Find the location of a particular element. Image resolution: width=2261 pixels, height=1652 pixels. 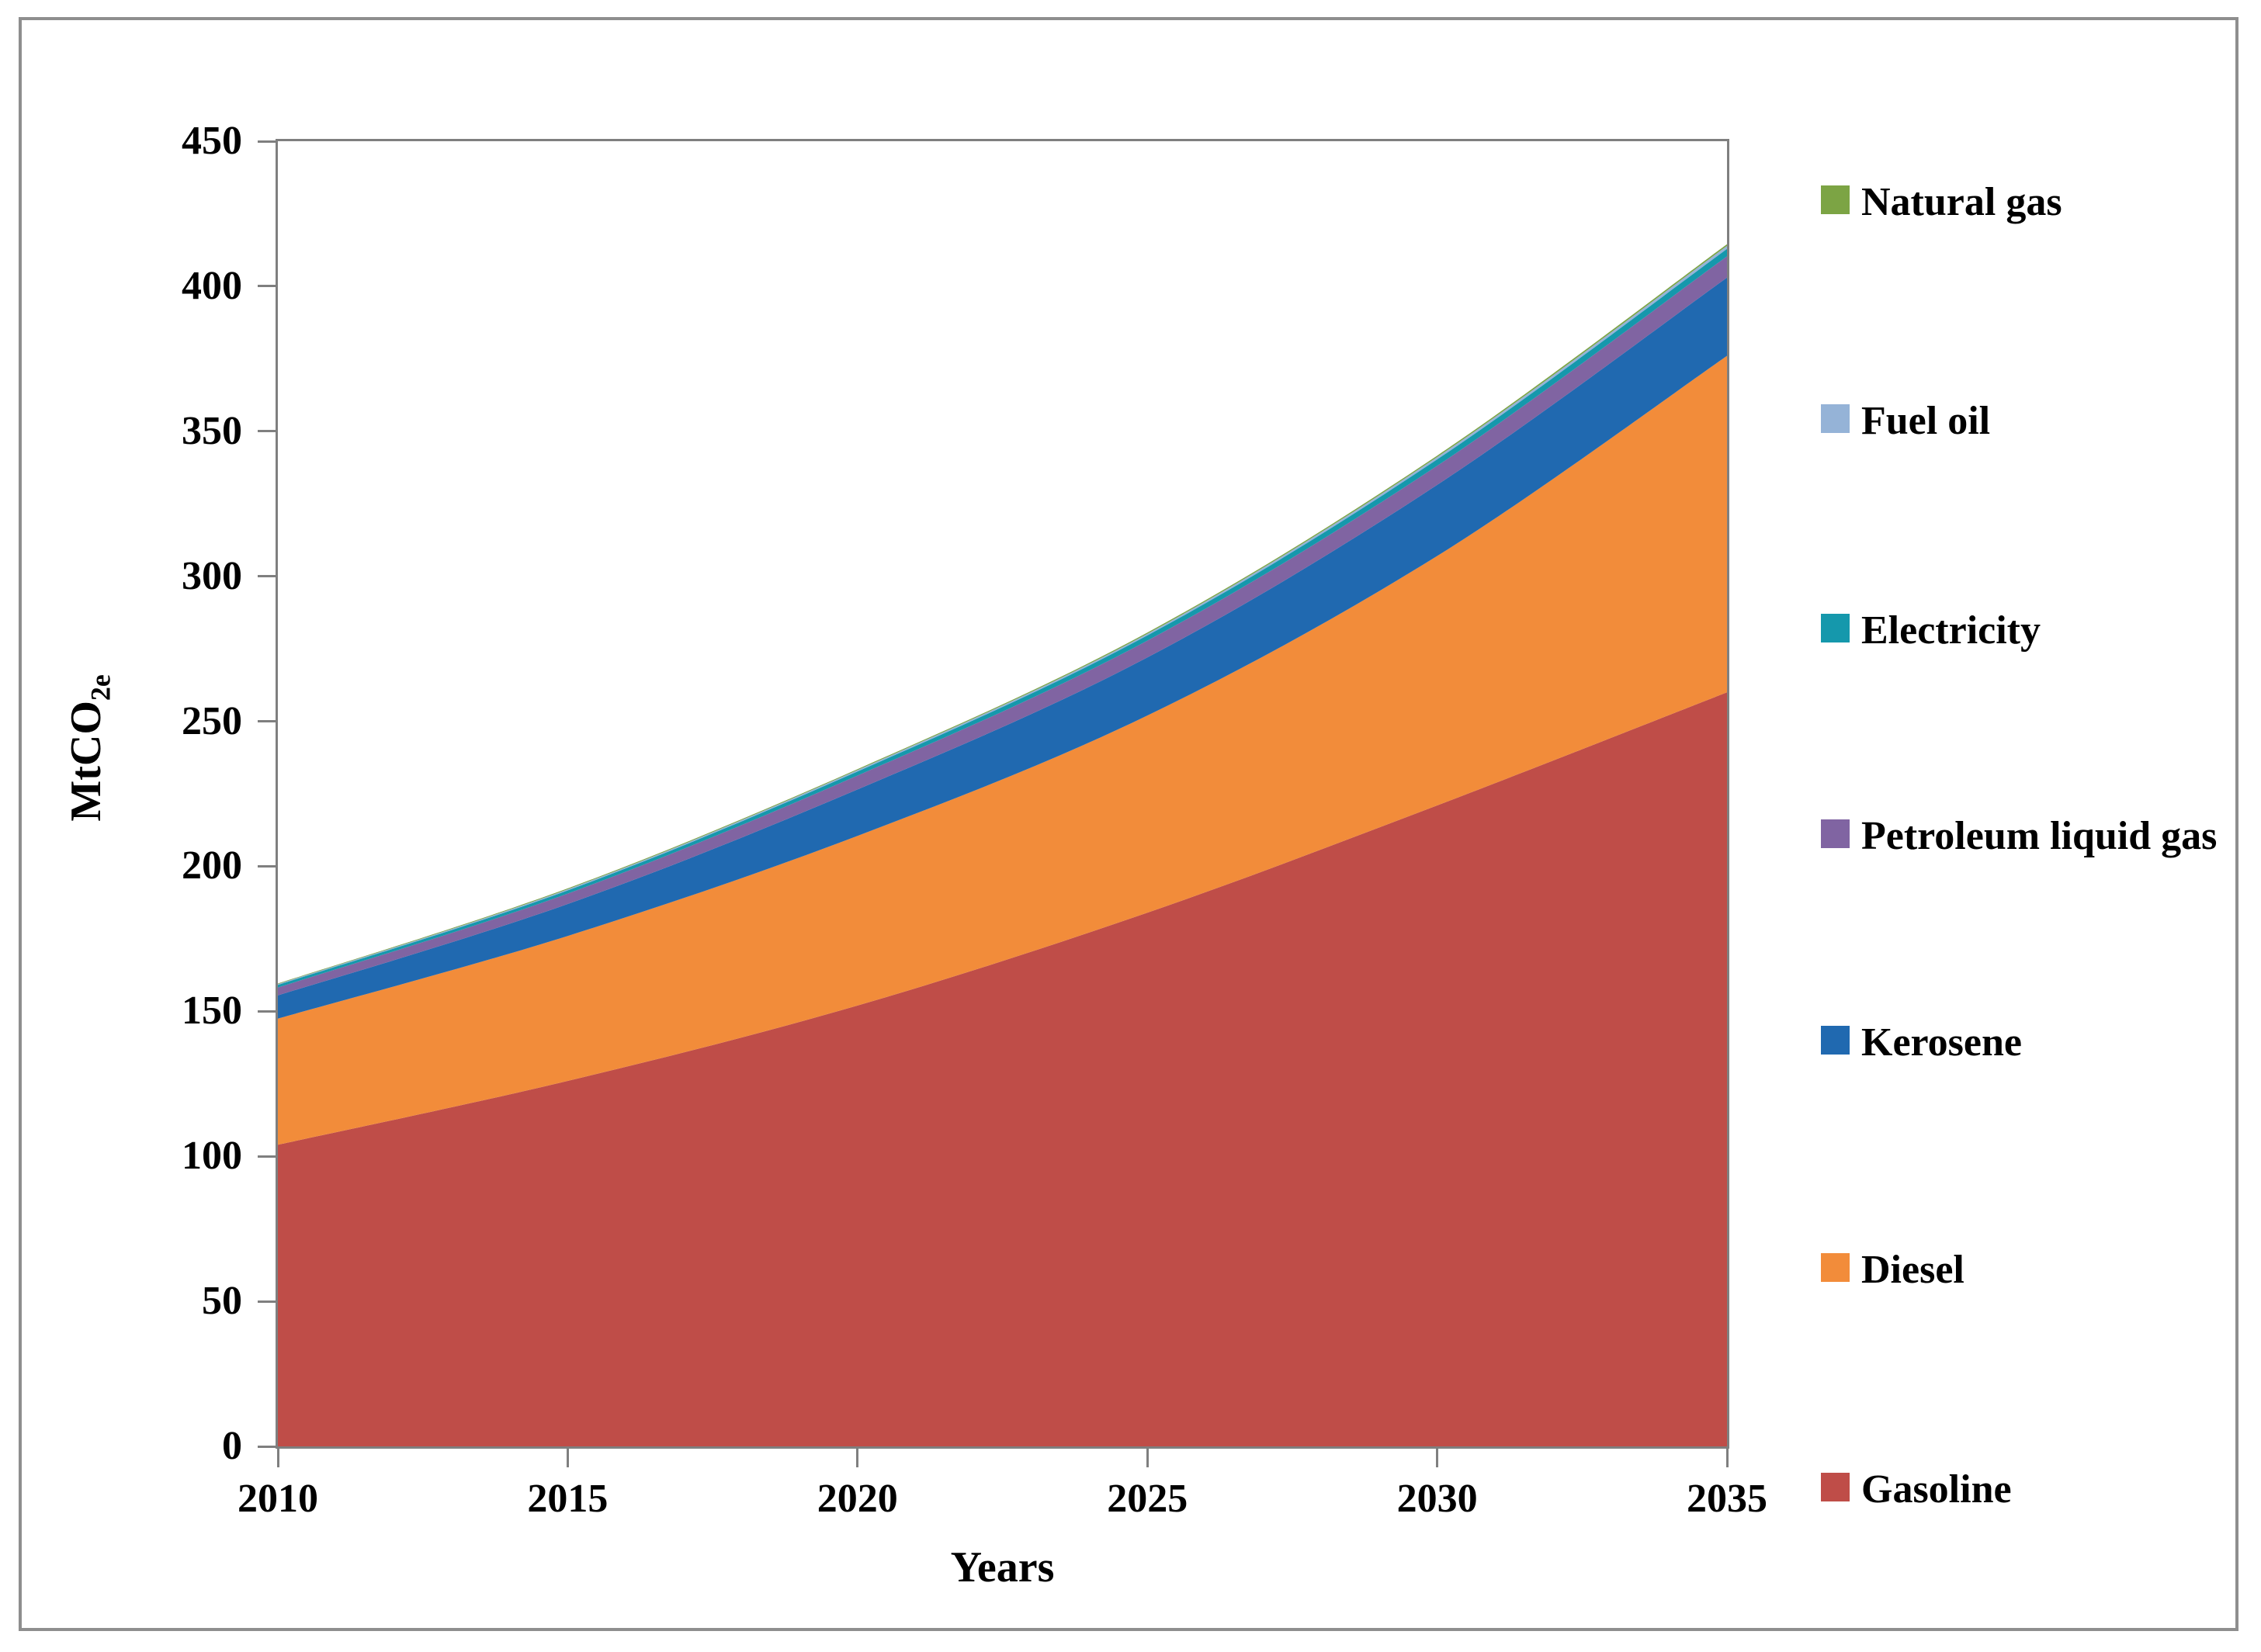

y-tick-label: 0 is located at coordinates (232, 1446).